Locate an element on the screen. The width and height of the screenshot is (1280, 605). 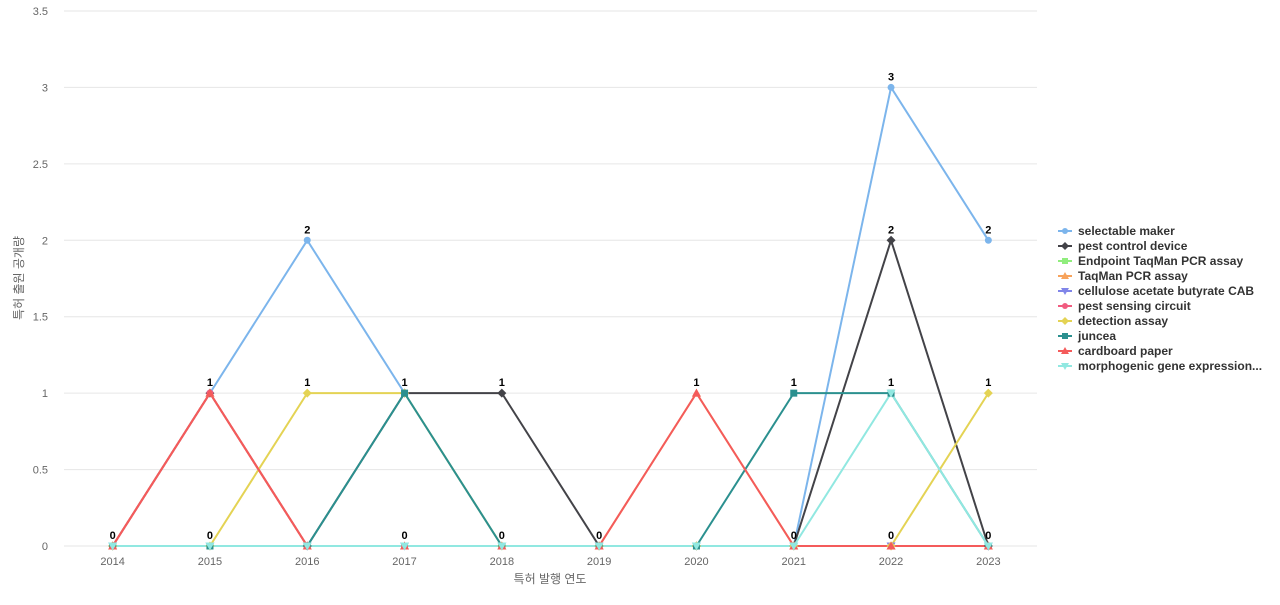
legend-label: cardboard paper is located at coordinates (1125, 351).